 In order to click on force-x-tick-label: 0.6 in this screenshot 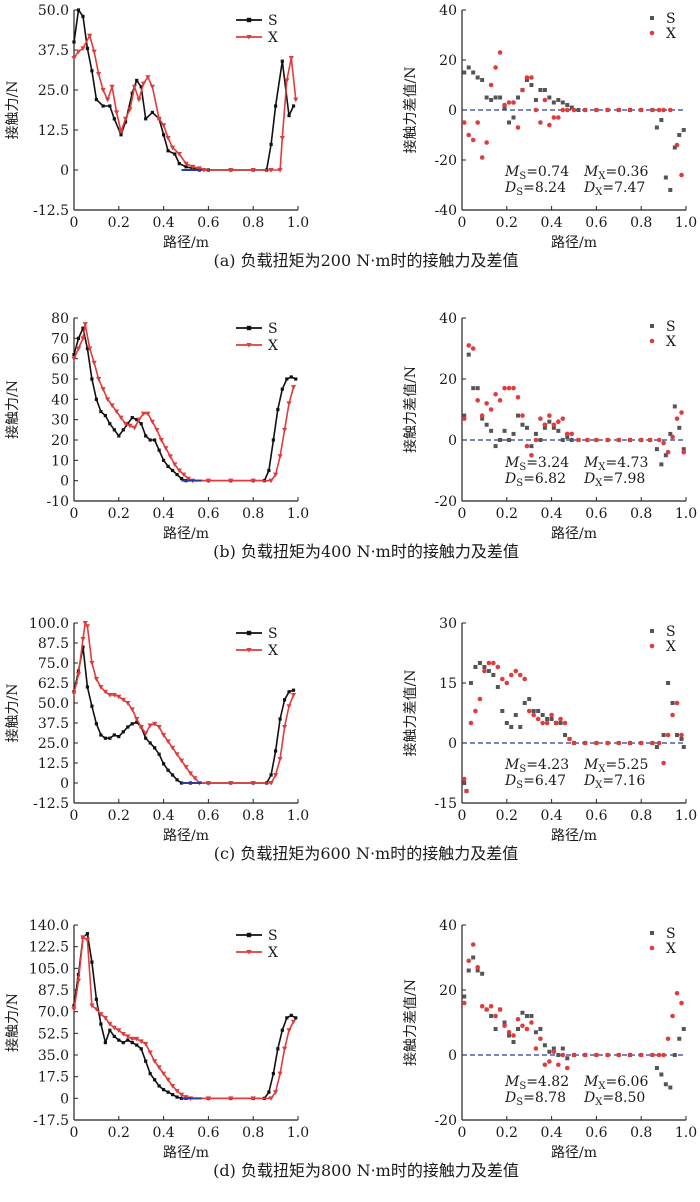, I will do `click(208, 1133)`.